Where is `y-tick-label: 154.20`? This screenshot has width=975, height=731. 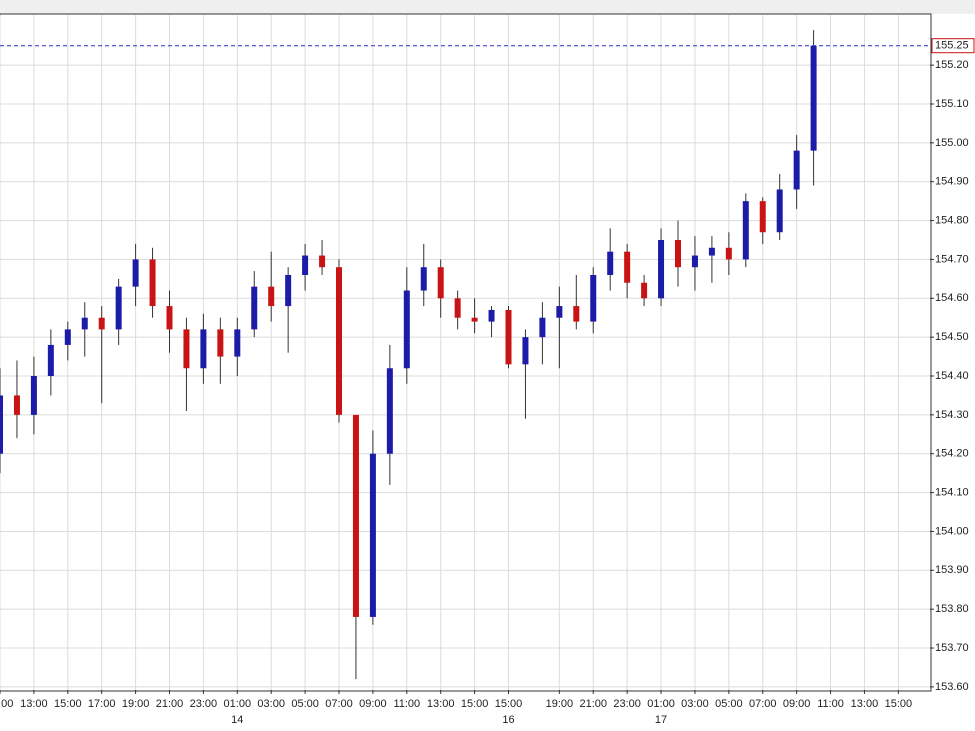
y-tick-label: 154.20 is located at coordinates (952, 454).